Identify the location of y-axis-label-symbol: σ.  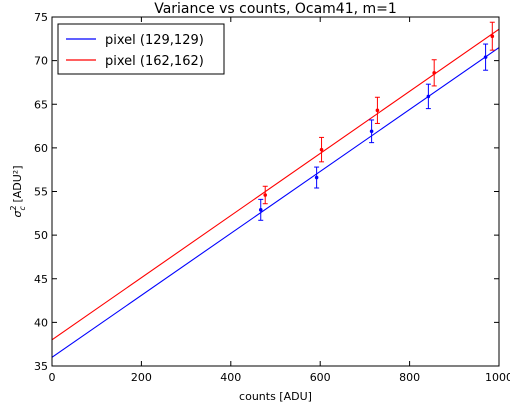
(17, 214).